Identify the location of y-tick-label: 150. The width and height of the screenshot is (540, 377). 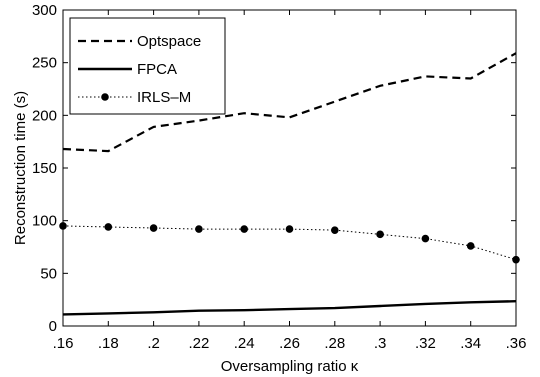
(44, 168).